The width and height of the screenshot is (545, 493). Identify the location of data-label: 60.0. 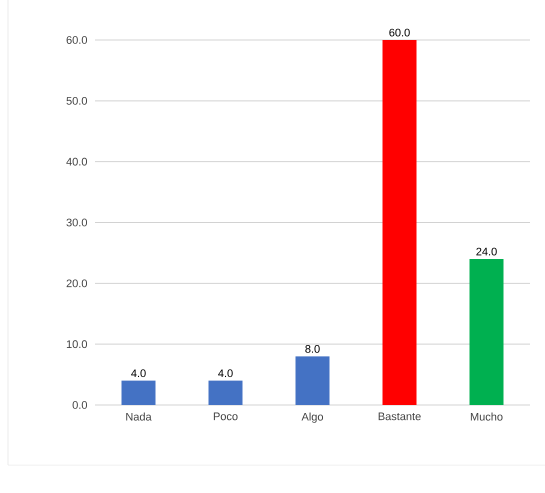
(399, 32).